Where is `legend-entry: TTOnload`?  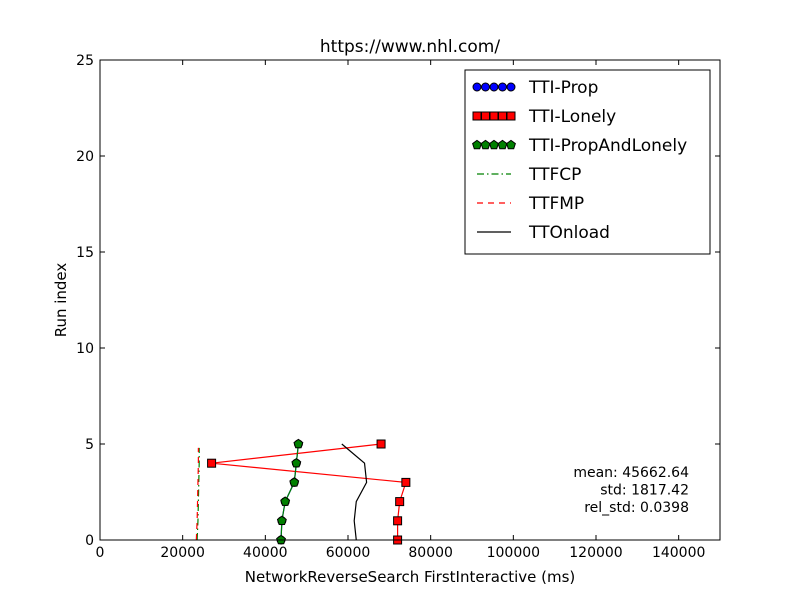
legend-entry: TTOnload is located at coordinates (543, 233).